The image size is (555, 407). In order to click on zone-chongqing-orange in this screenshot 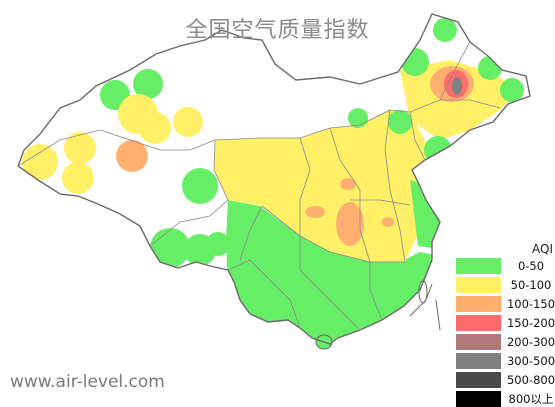, I will do `click(315, 212)`.